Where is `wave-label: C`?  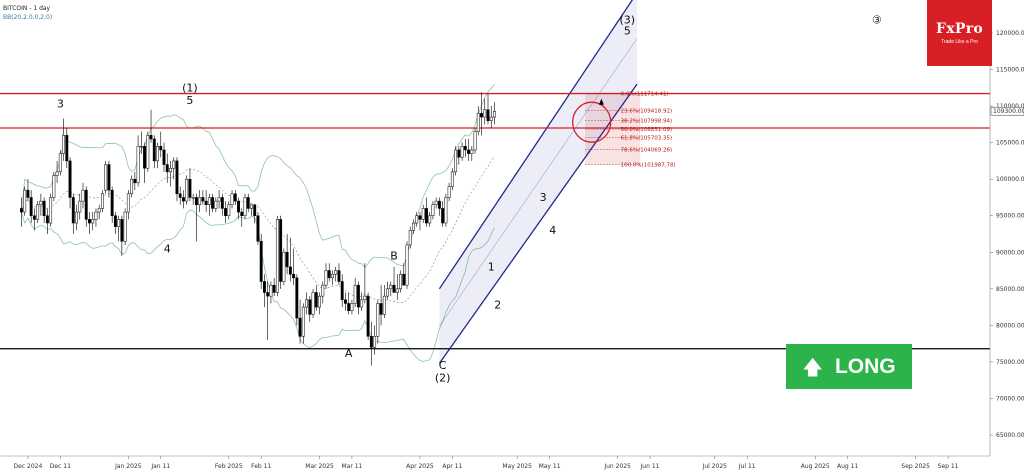 wave-label: C is located at coordinates (443, 365).